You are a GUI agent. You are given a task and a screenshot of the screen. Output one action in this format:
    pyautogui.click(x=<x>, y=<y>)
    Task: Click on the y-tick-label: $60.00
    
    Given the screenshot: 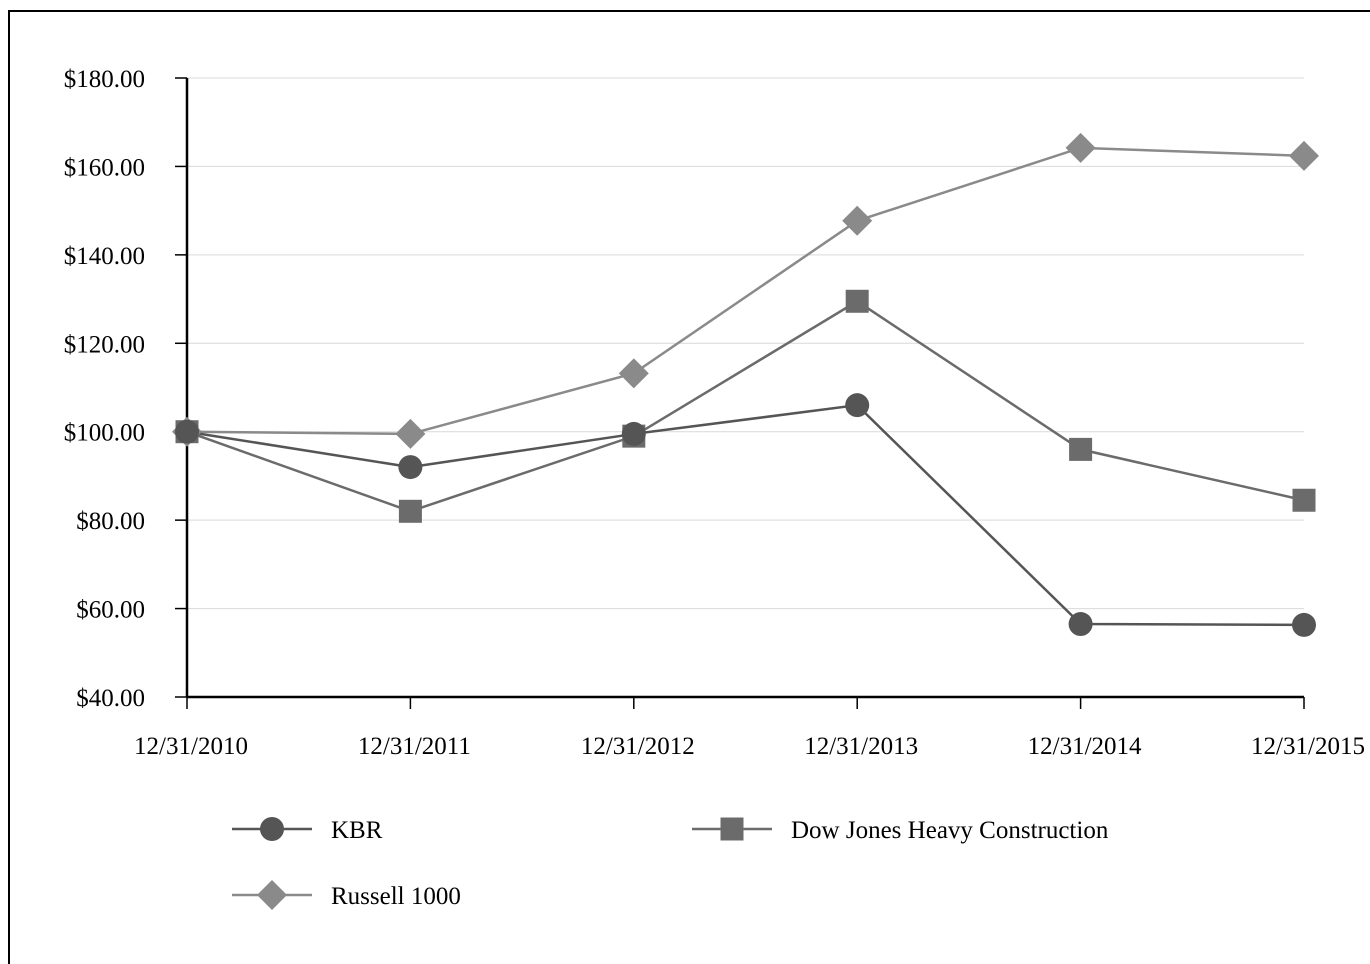 What is the action you would take?
    pyautogui.click(x=110, y=610)
    